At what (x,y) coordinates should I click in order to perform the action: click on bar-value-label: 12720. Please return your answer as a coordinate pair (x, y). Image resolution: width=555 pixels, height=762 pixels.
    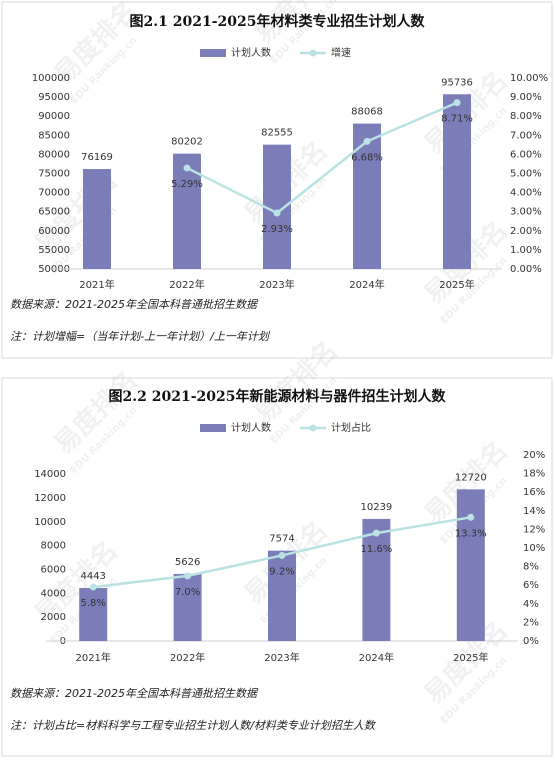
    Looking at the image, I should click on (471, 477).